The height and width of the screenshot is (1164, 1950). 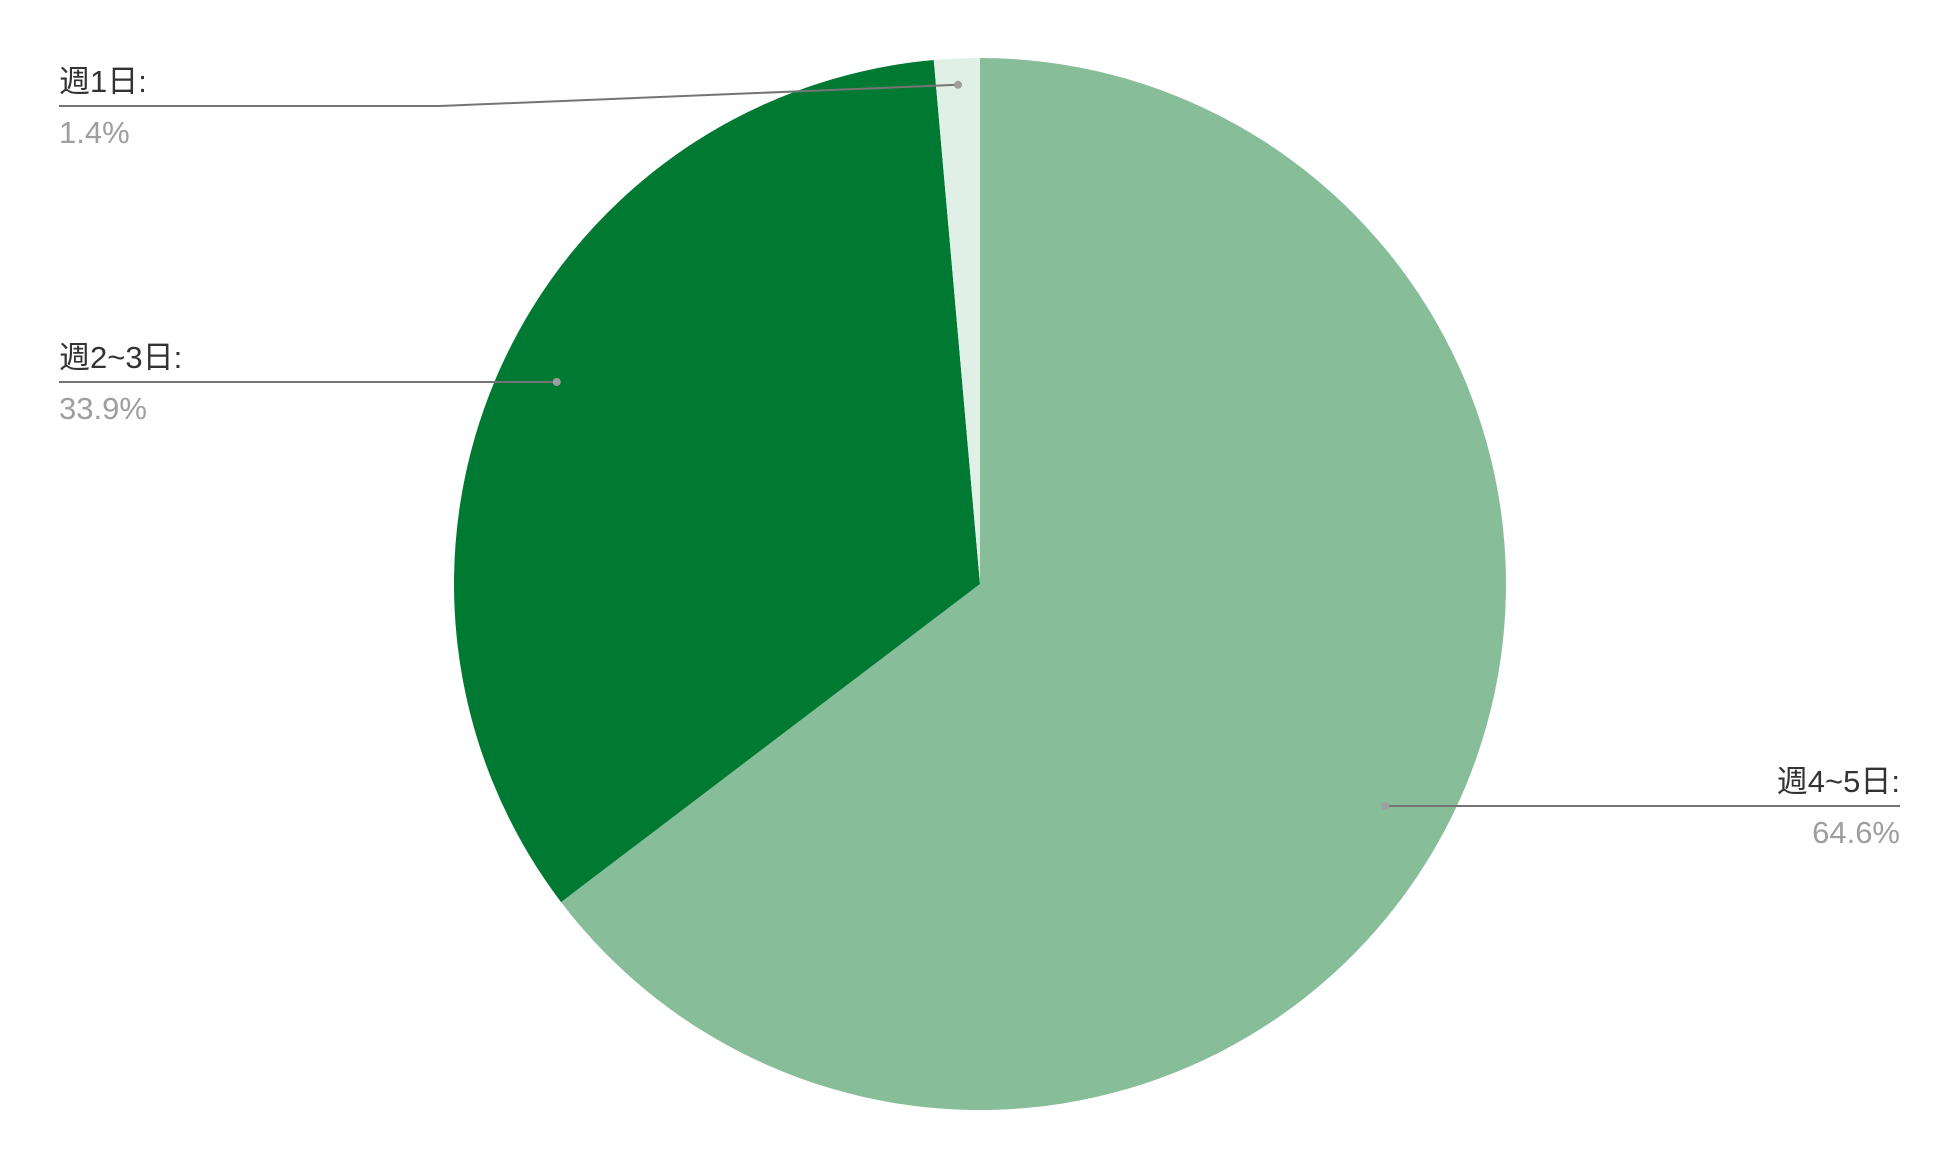 What do you see at coordinates (94, 132) in the screenshot?
I see `slice-value-label: 1.4%` at bounding box center [94, 132].